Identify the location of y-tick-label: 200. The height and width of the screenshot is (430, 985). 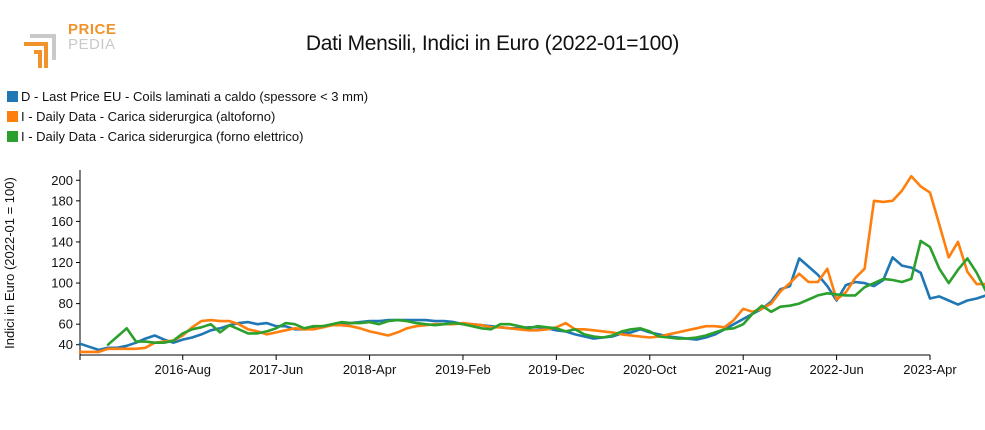
(62, 180).